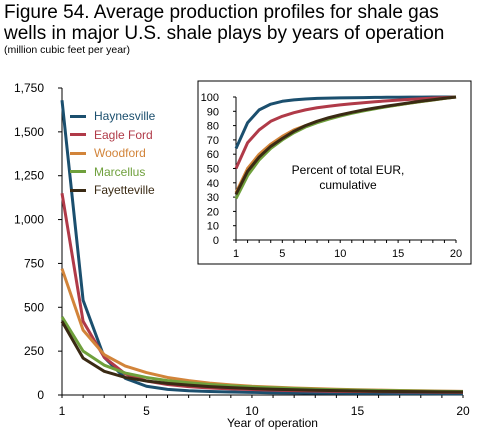  What do you see at coordinates (348, 177) in the screenshot?
I see `inset-chart-title: Percent of total EUR, cumulative` at bounding box center [348, 177].